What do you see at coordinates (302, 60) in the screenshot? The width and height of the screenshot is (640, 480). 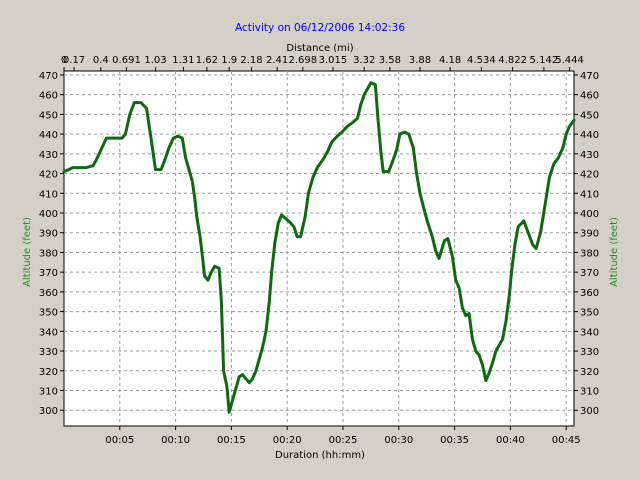 I see `x2-tick-label: 2.698` at bounding box center [302, 60].